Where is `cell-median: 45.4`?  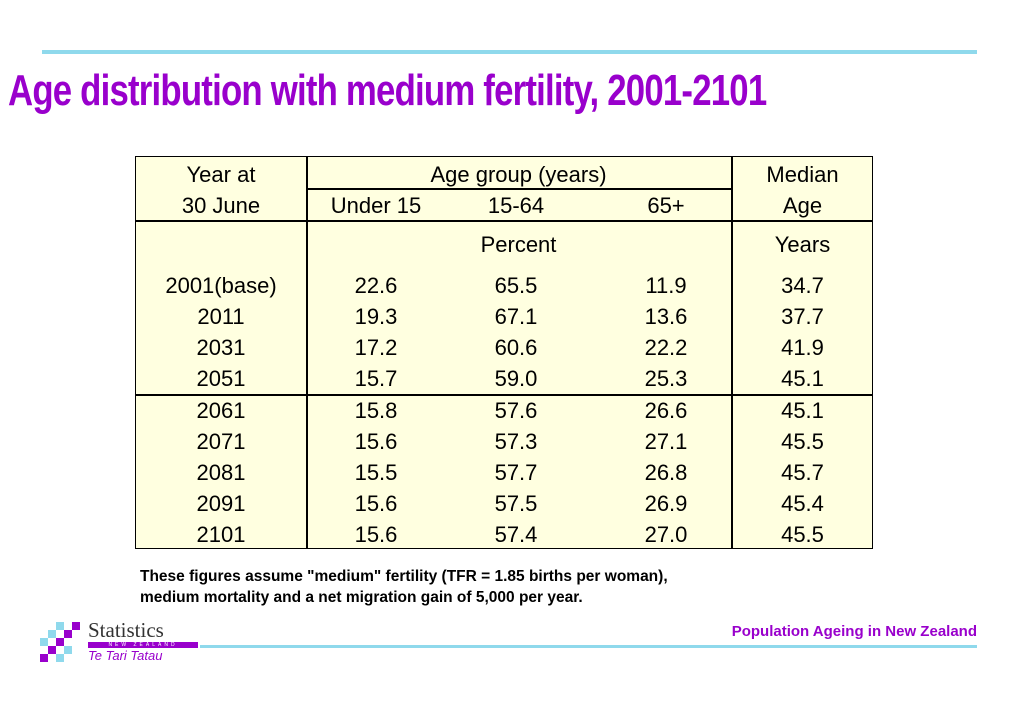 cell-median: 45.4 is located at coordinates (802, 503).